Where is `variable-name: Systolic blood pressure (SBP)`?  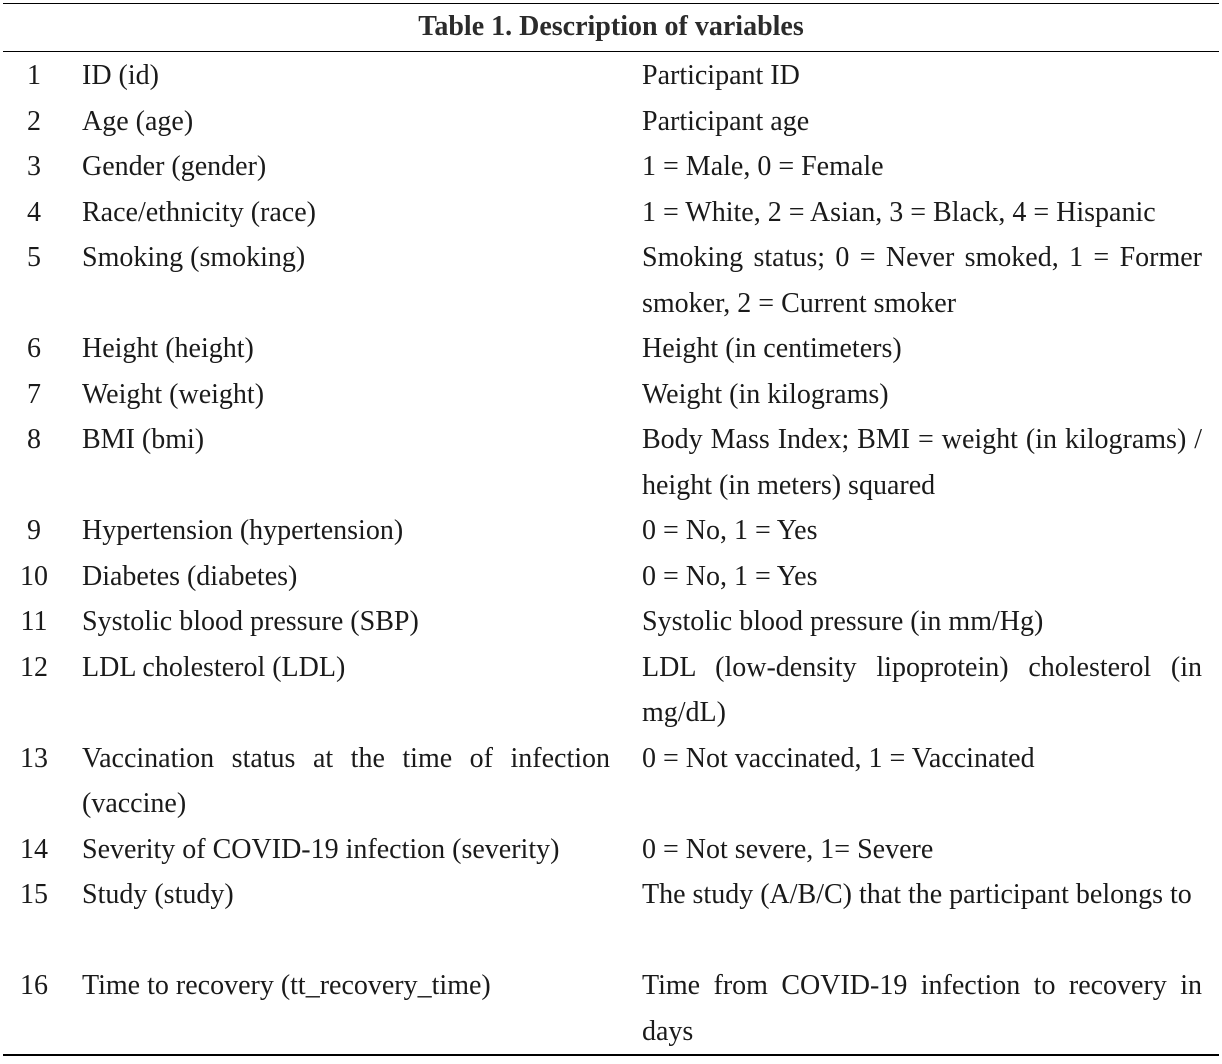 variable-name: Systolic blood pressure (SBP) is located at coordinates (250, 621).